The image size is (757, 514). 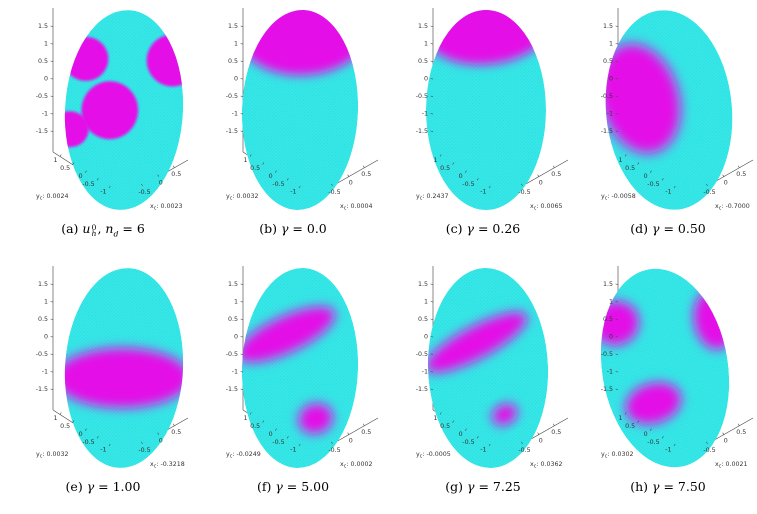 I want to click on y-center-label: yc: -0.0005, so click(x=433, y=455).